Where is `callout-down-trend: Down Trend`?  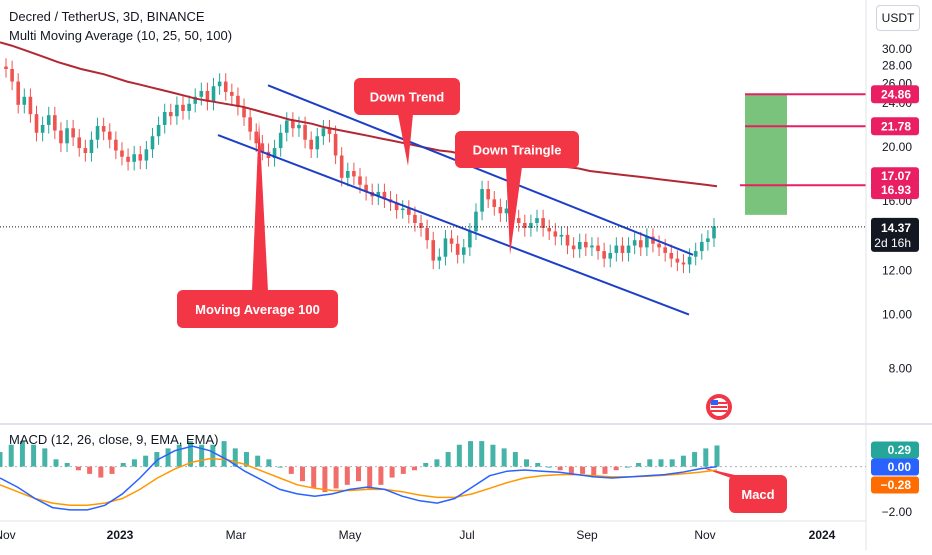
callout-down-trend: Down Trend is located at coordinates (407, 122).